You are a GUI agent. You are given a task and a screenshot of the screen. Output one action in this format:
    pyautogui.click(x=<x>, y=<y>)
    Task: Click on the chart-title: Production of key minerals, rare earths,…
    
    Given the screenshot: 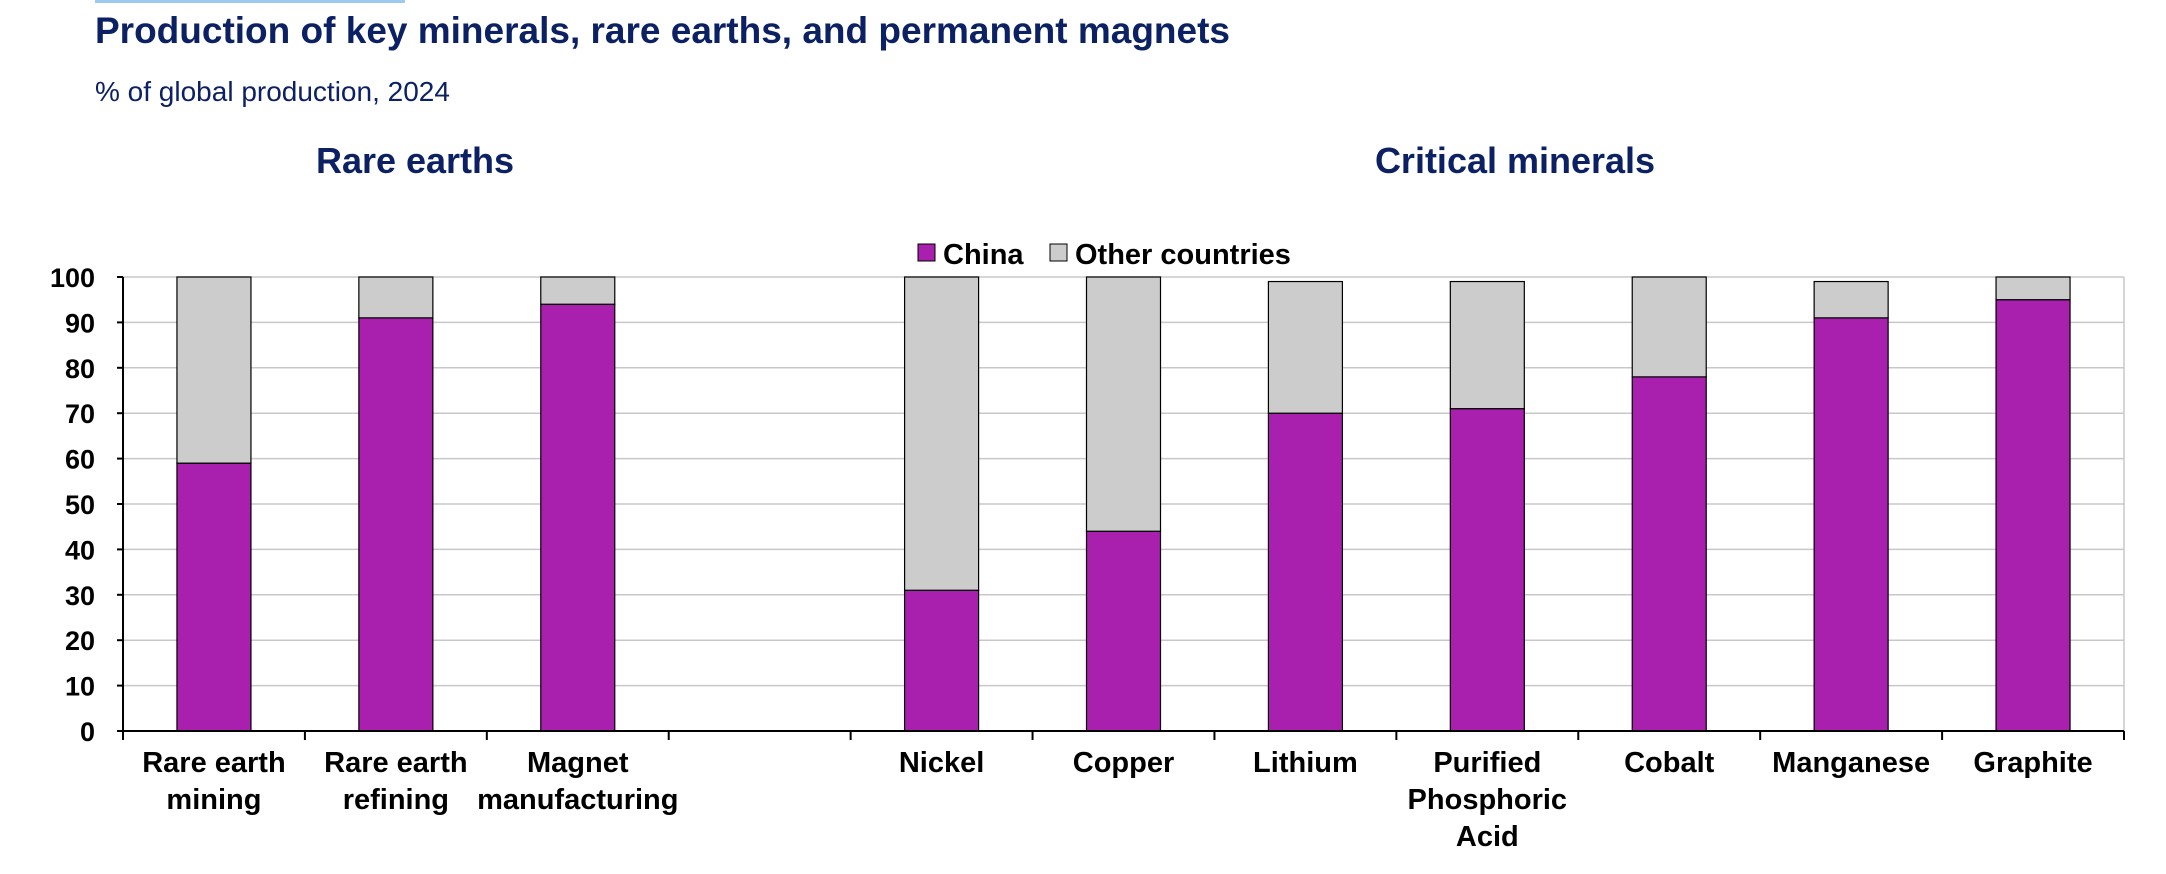 What is the action you would take?
    pyautogui.click(x=663, y=30)
    